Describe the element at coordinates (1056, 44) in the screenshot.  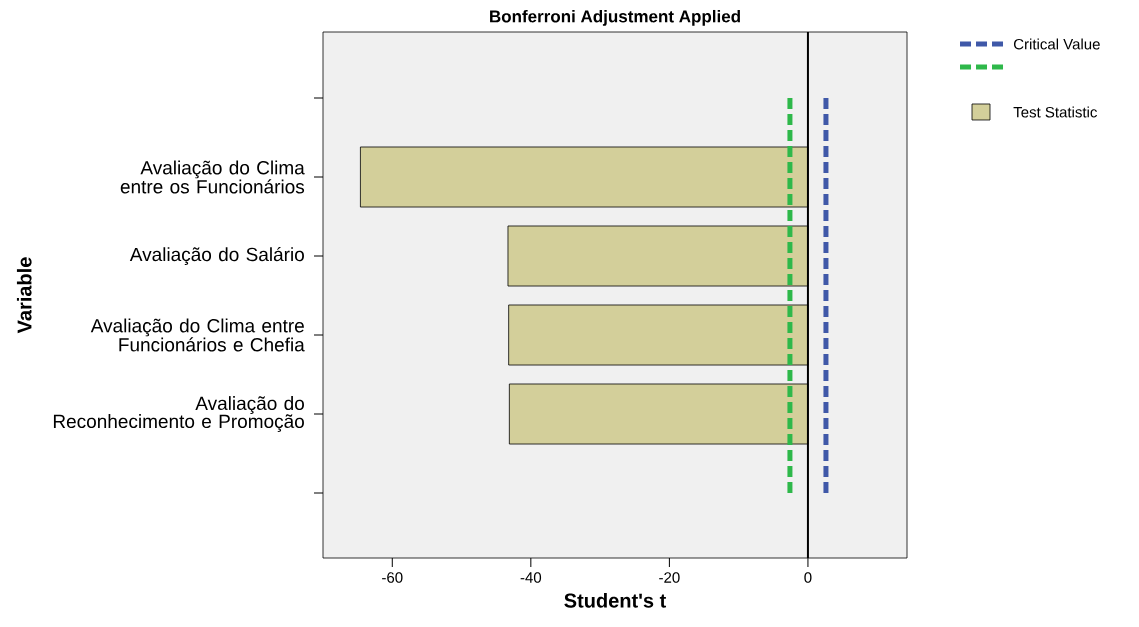
I see `legend-label: Critical Value` at that location.